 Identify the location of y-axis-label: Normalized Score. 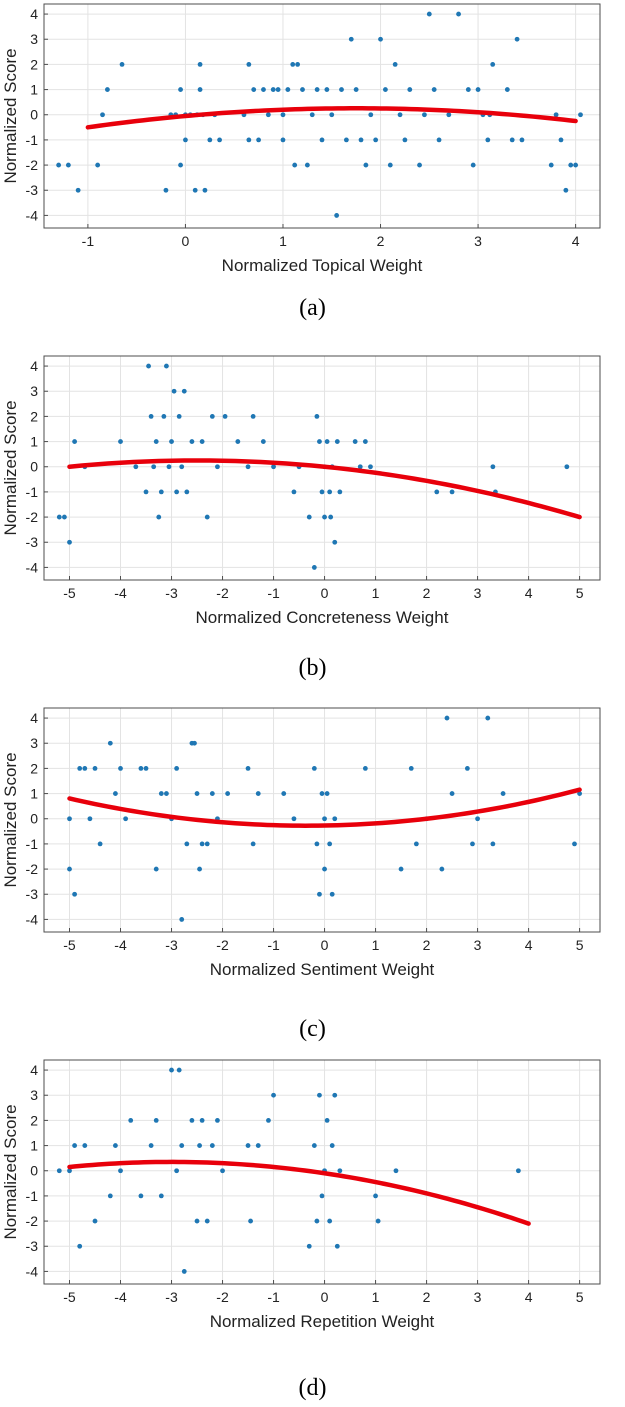
(10, 467).